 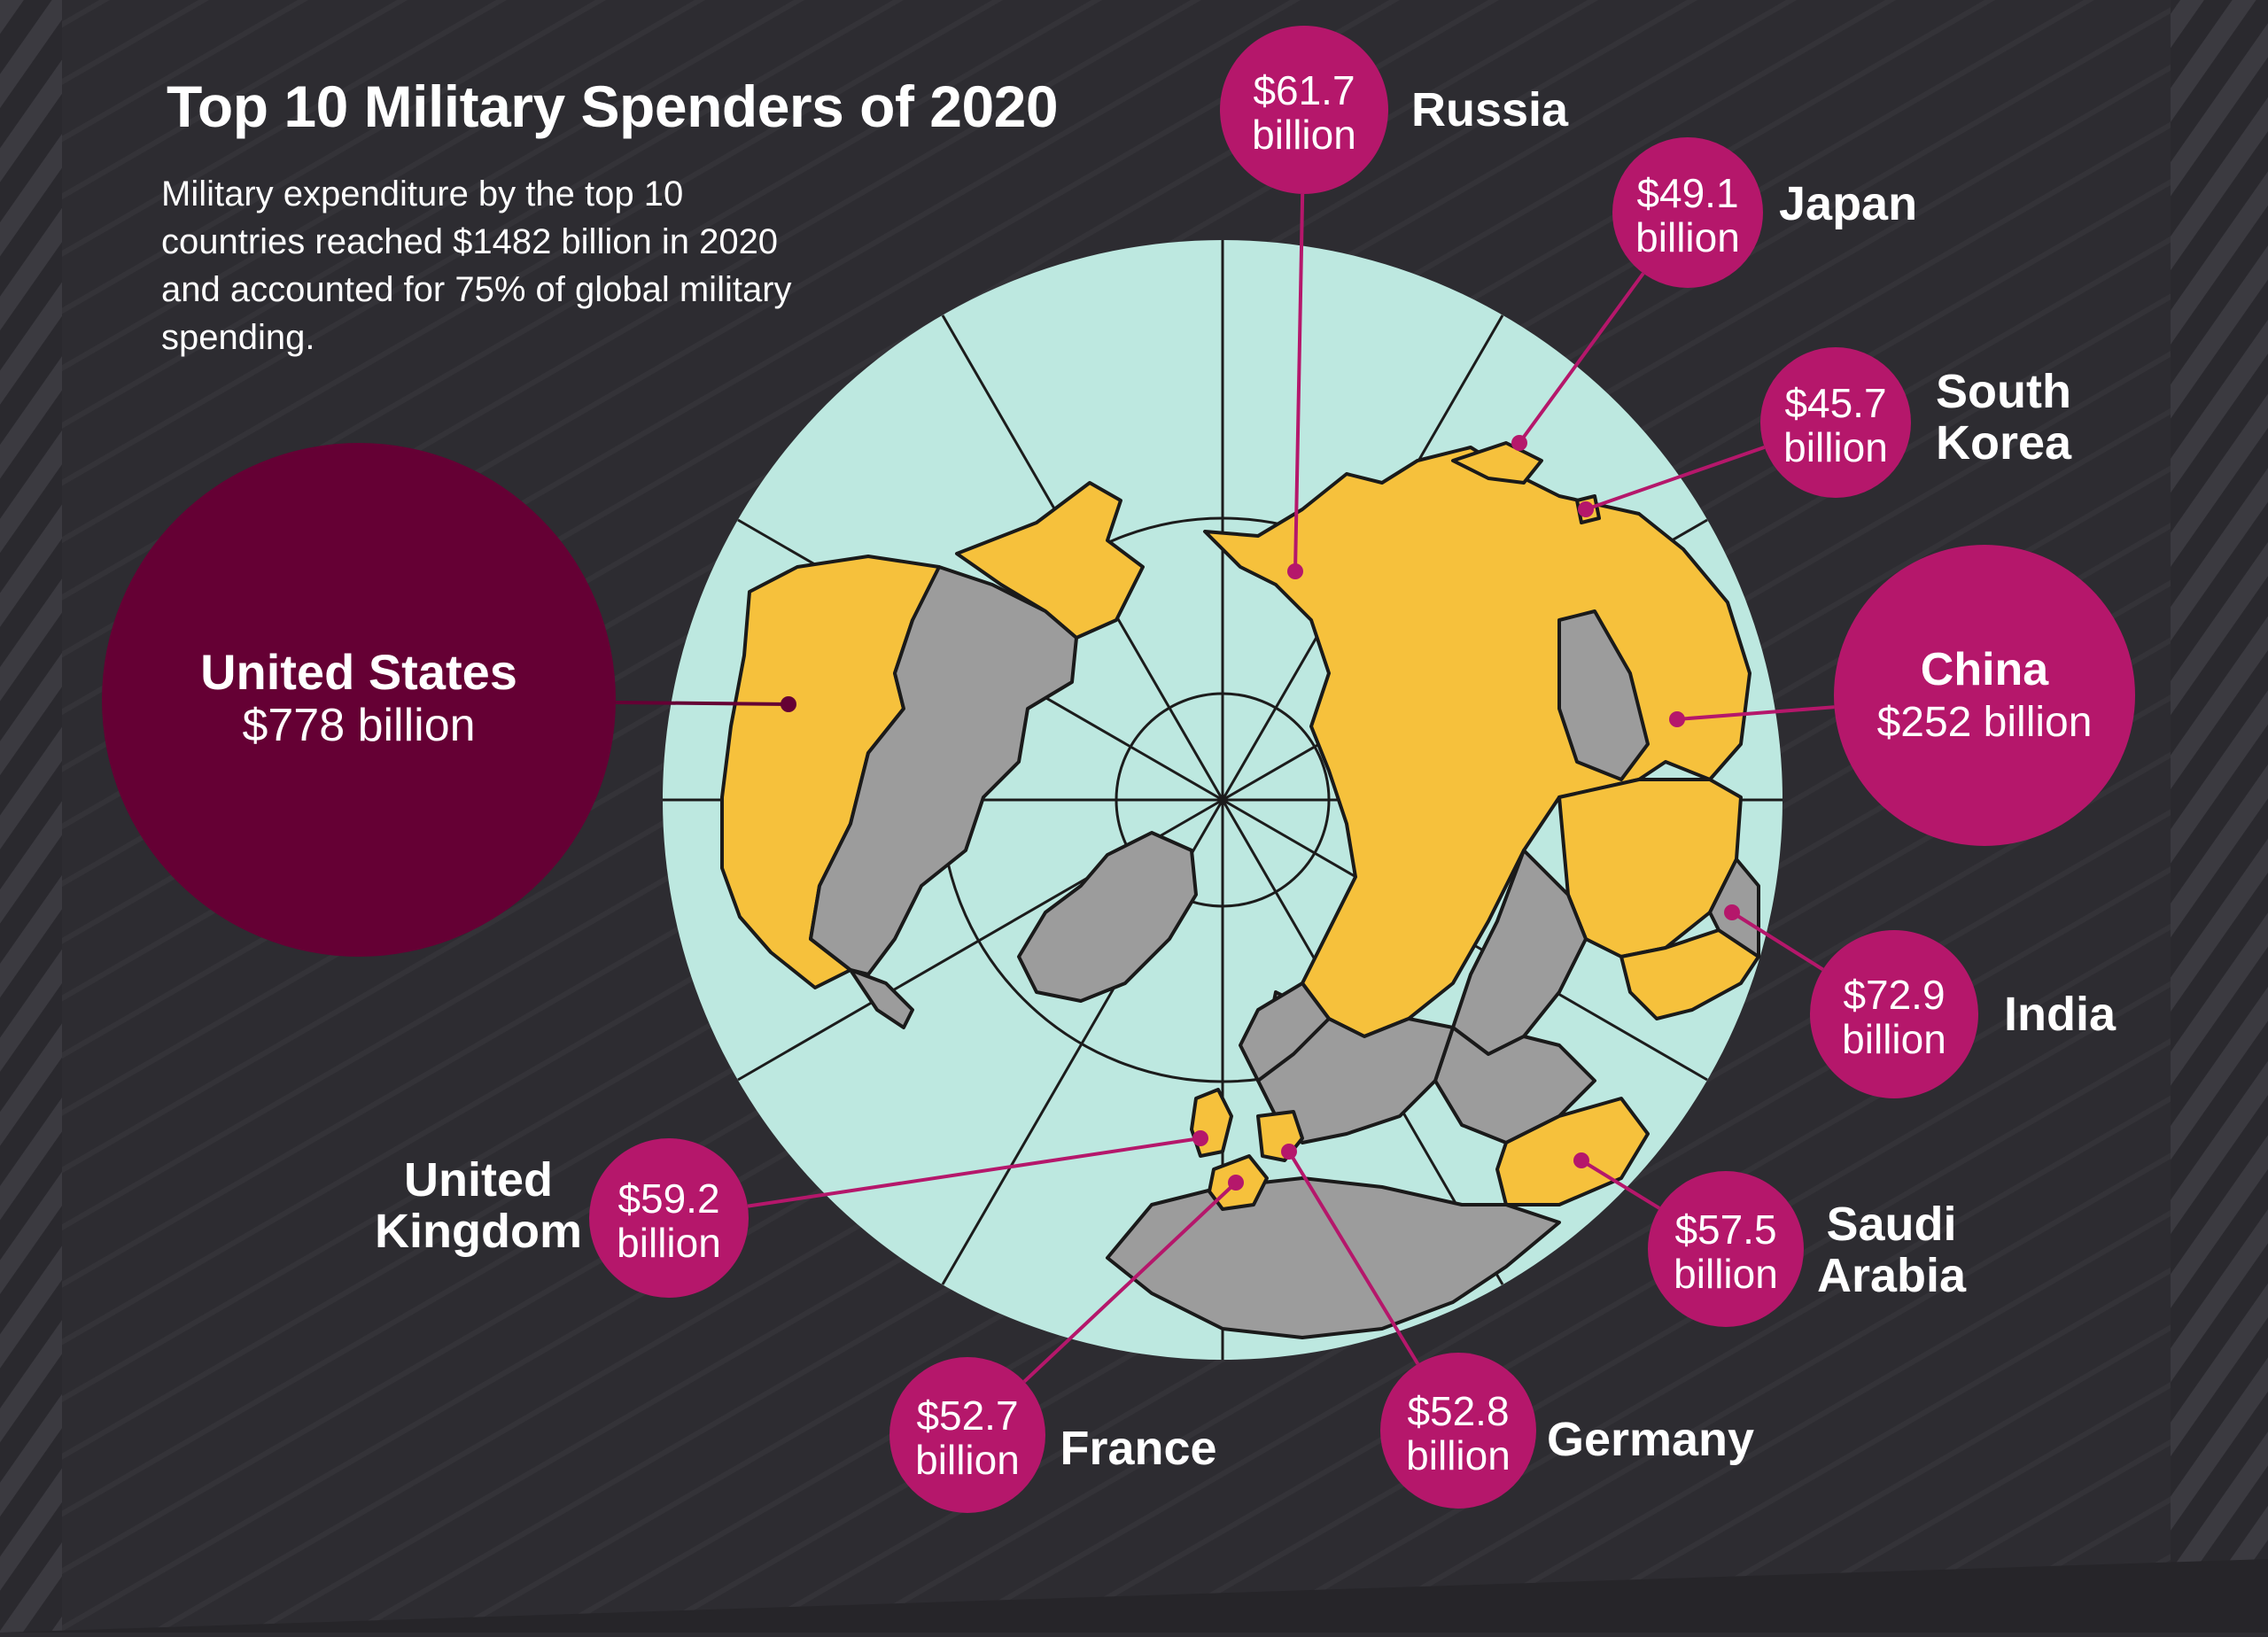 I want to click on connector-united-states, so click(x=702, y=703).